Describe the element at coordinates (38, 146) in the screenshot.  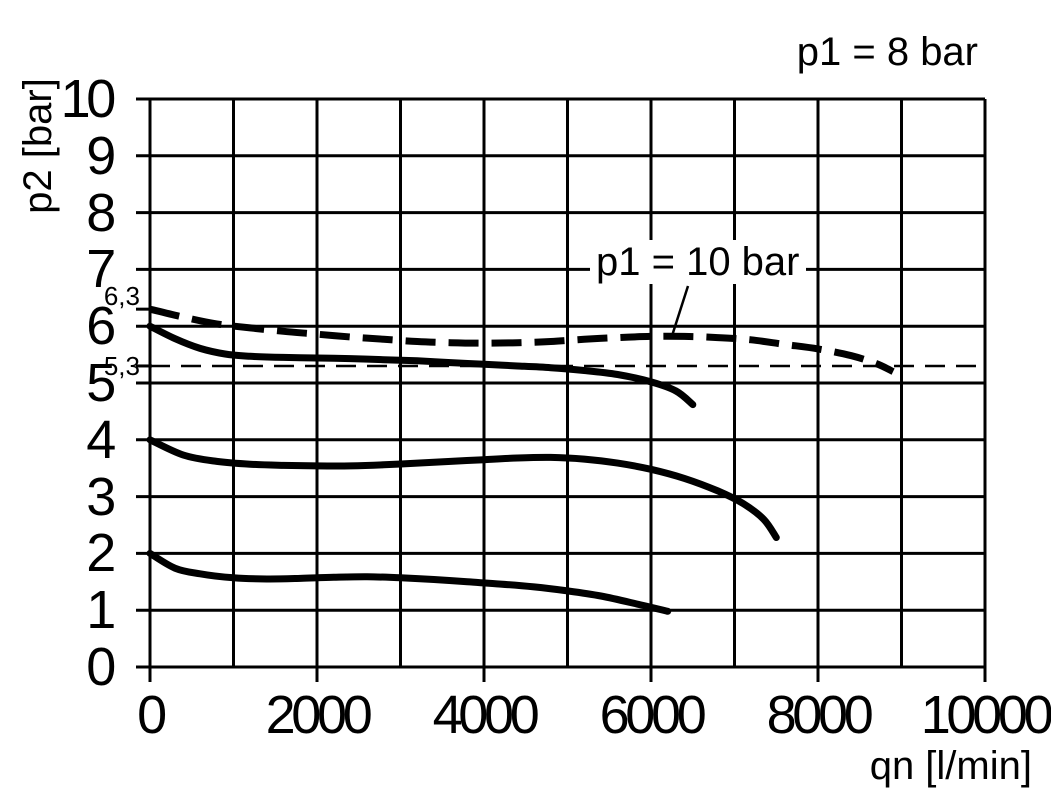
I see `y-axis-title: p2 [bar]` at that location.